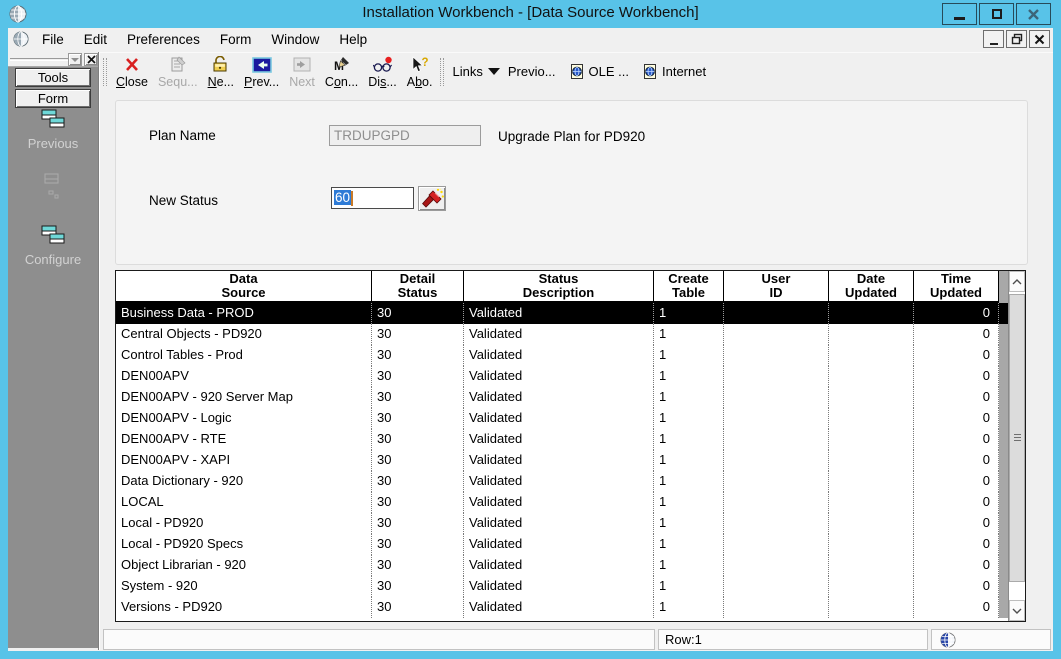  I want to click on new-status-field: 60, so click(372, 198).